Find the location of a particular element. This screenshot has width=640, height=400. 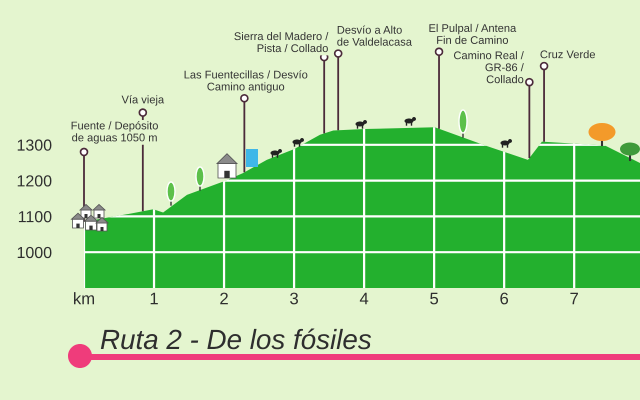

annotation: El Pulpal / Antena Fin de Camino is located at coordinates (472, 34).